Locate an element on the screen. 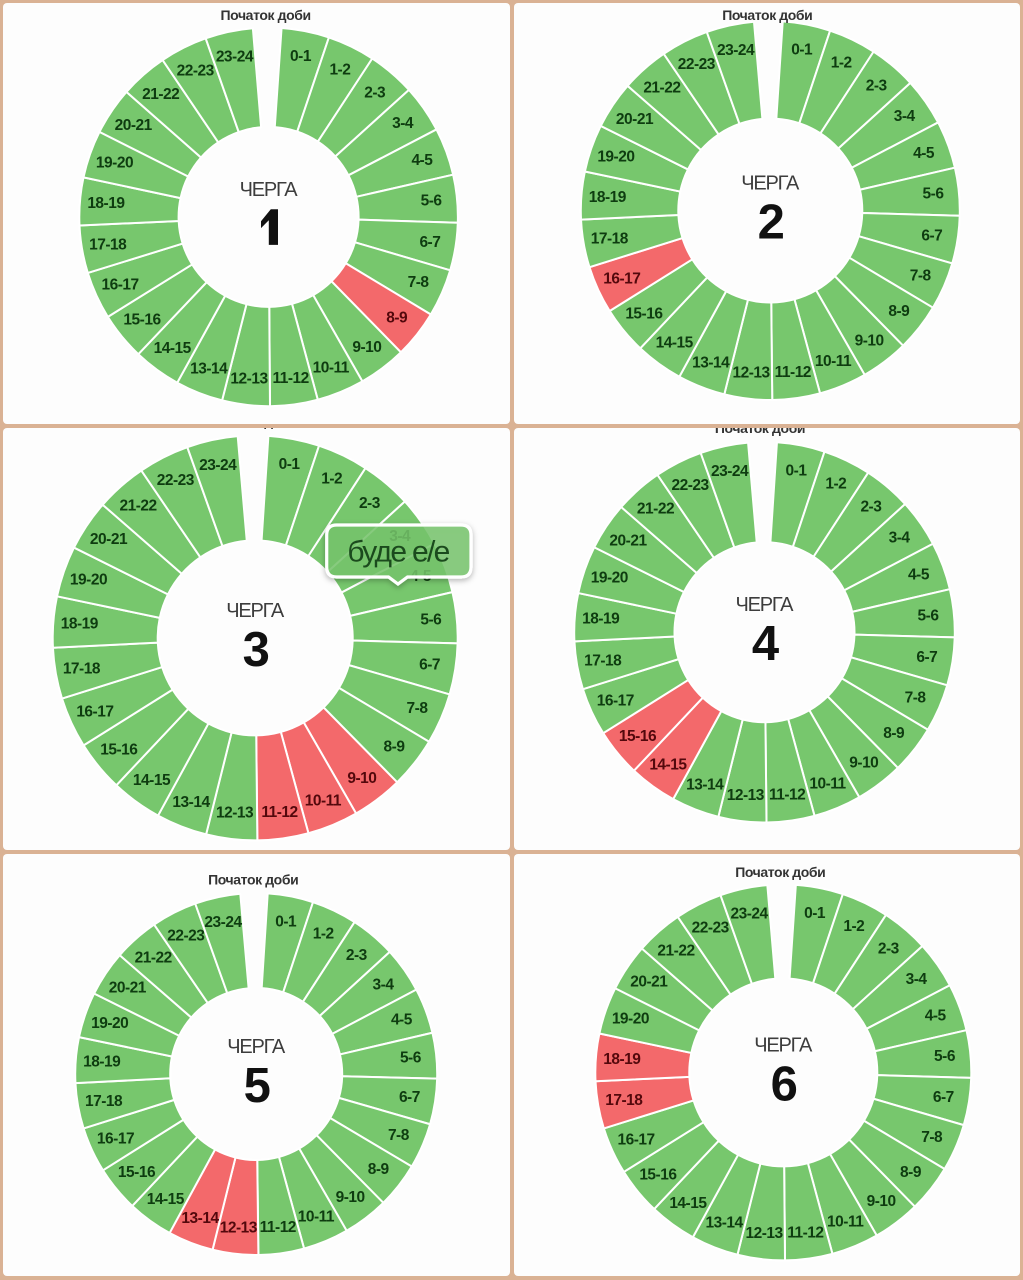 The width and height of the screenshot is (1023, 1280). svg-text: 5 is located at coordinates (257, 1086).